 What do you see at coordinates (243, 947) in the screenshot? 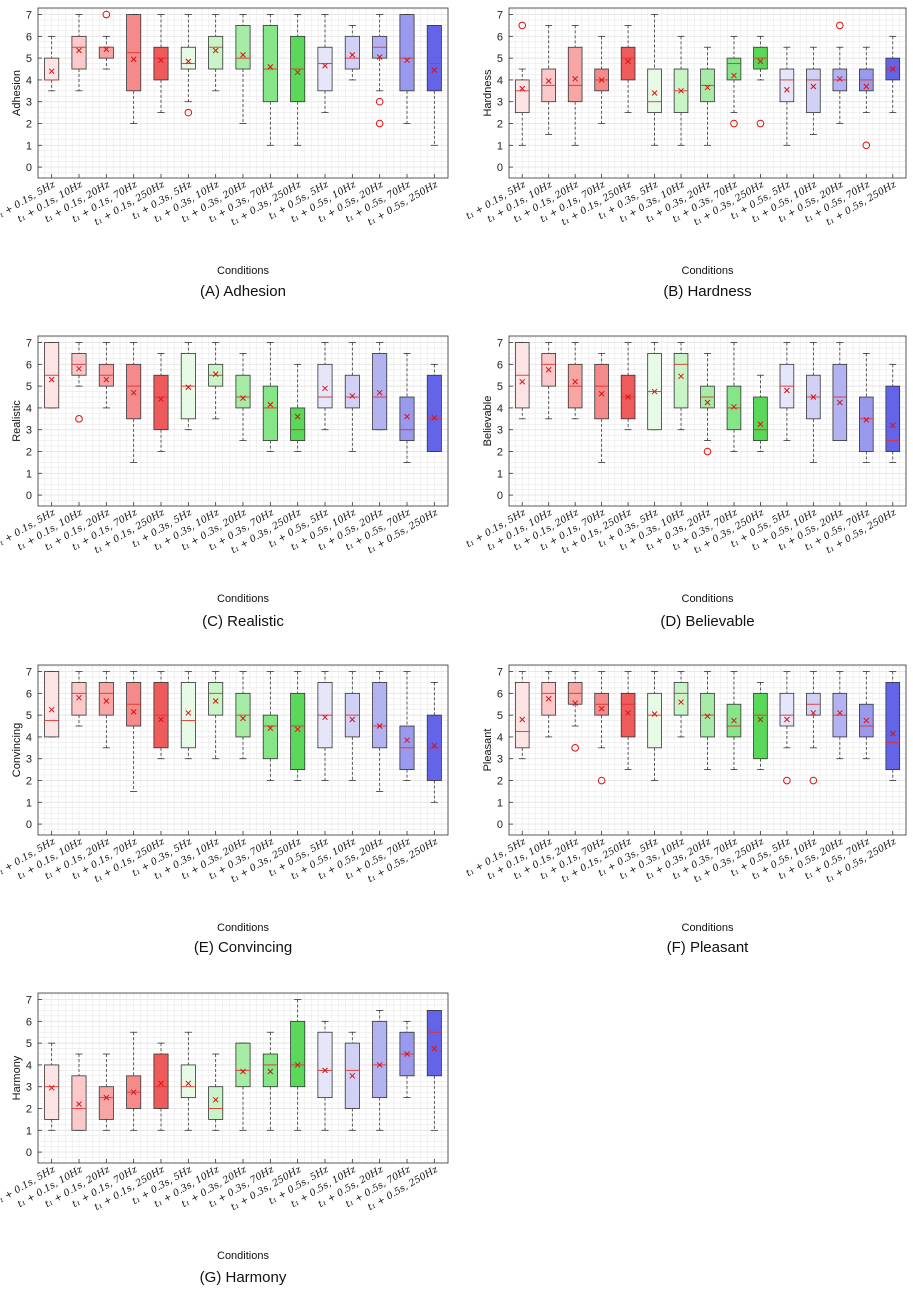
I see `panel-caption: (E) Convincing` at bounding box center [243, 947].